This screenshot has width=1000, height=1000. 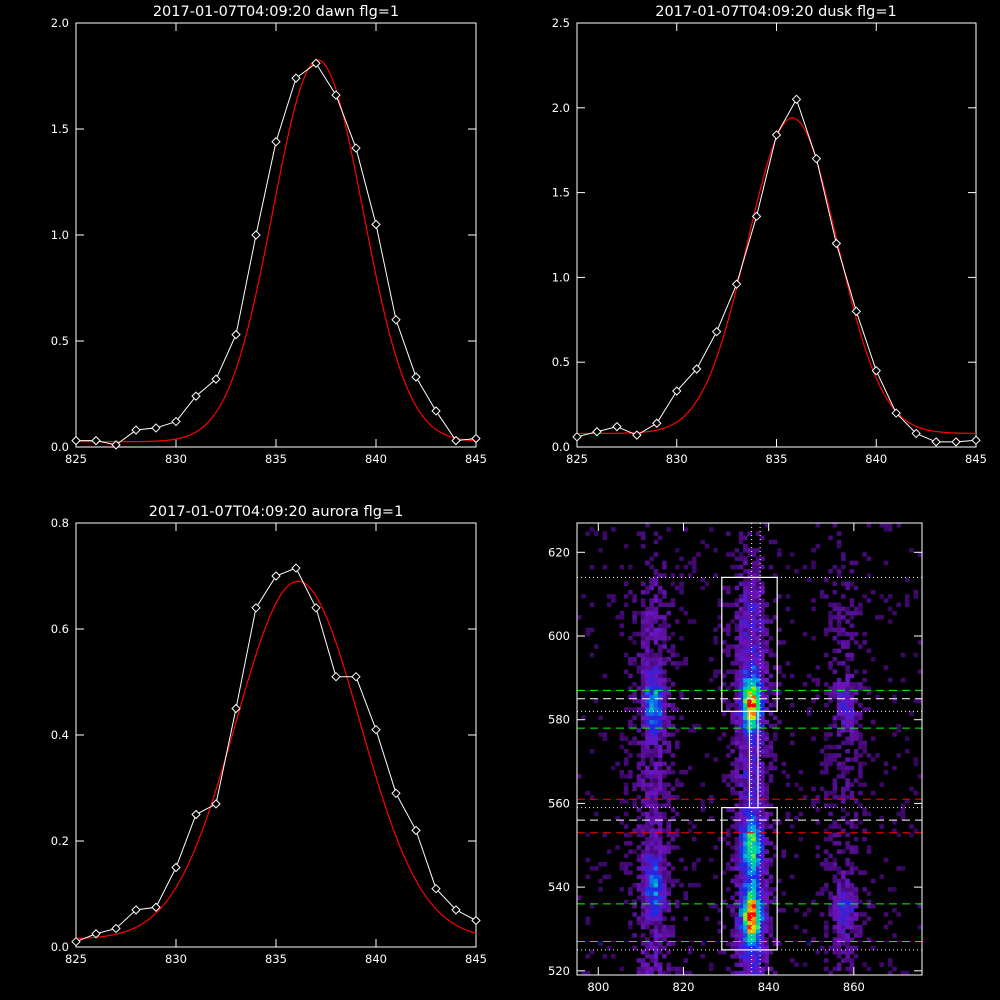 I want to click on y-tick-label: 1.0, so click(x=60, y=235).